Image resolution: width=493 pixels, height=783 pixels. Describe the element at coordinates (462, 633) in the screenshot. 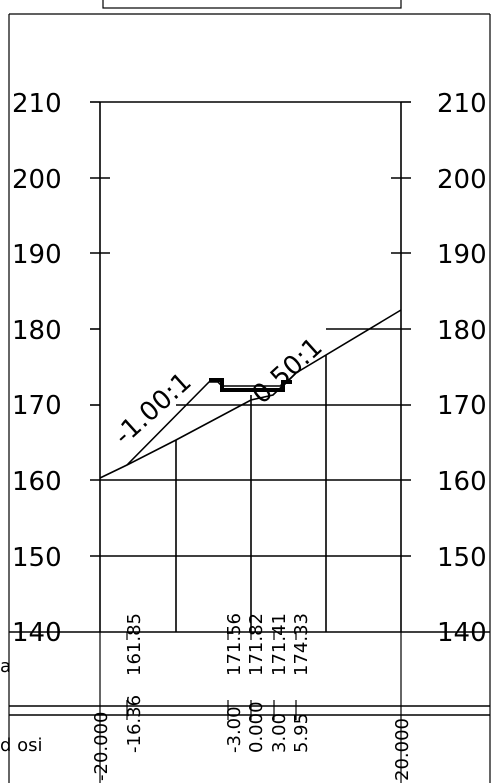

I see `y-label-right-140: 140` at that location.